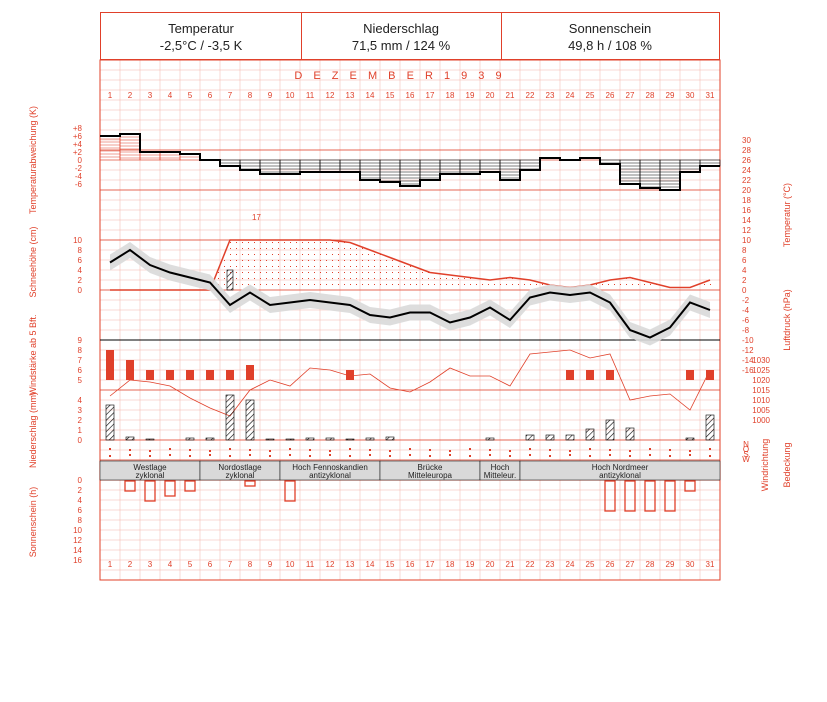 The height and width of the screenshot is (702, 827). Describe the element at coordinates (80, 350) in the screenshot. I see `tick-wind: 8` at that location.